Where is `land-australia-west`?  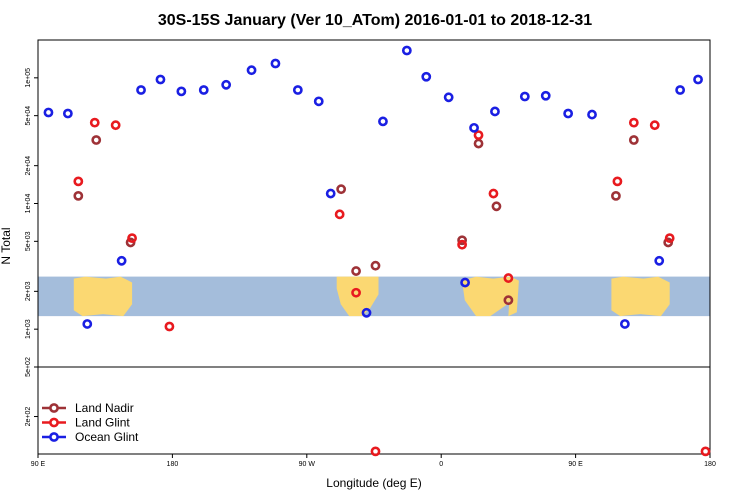
land-australia-west is located at coordinates (103, 296).